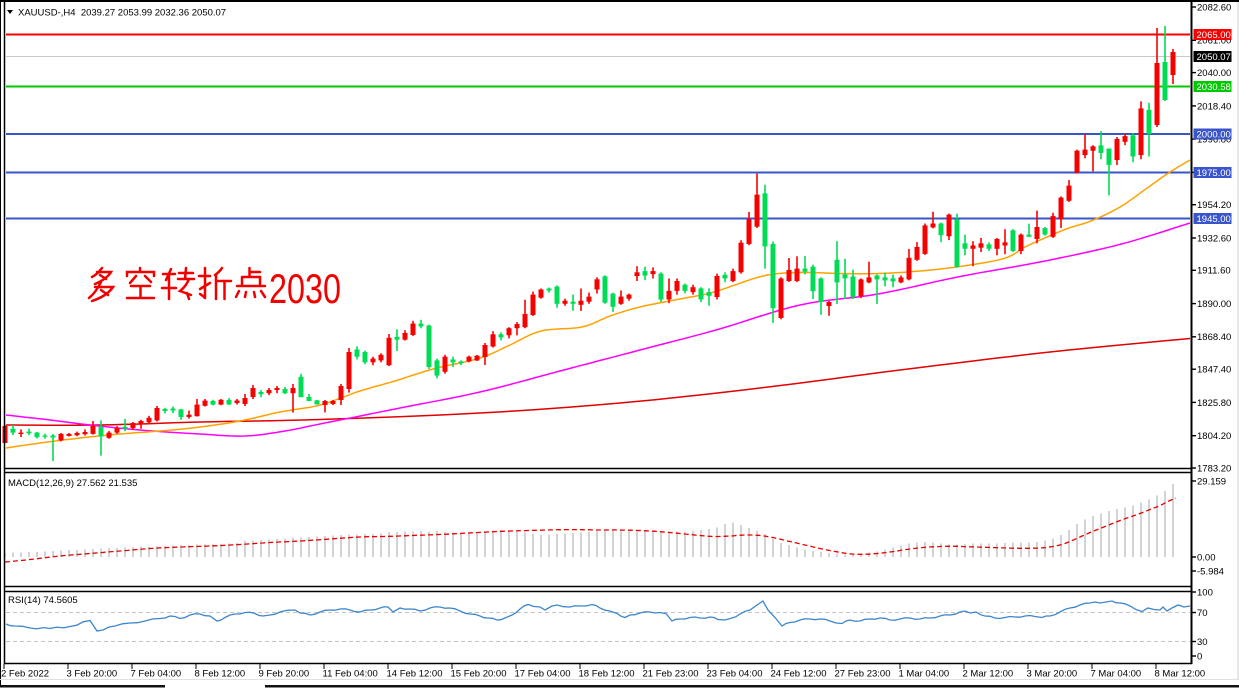  I want to click on svg-text: 2018.40, so click(1214, 106).